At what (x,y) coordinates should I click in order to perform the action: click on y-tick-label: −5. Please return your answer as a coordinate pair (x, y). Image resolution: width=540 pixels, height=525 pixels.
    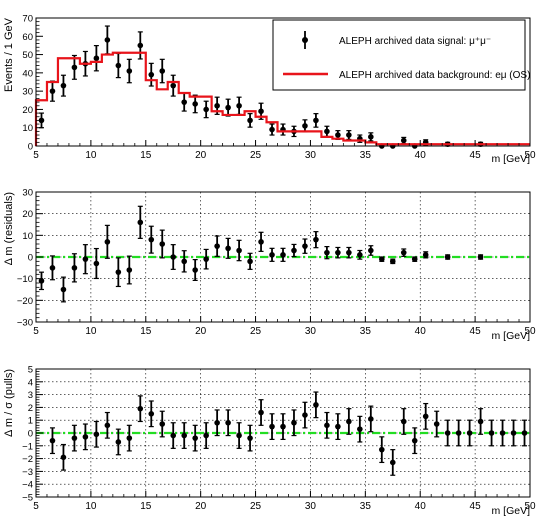
    Looking at the image, I should click on (27, 498).